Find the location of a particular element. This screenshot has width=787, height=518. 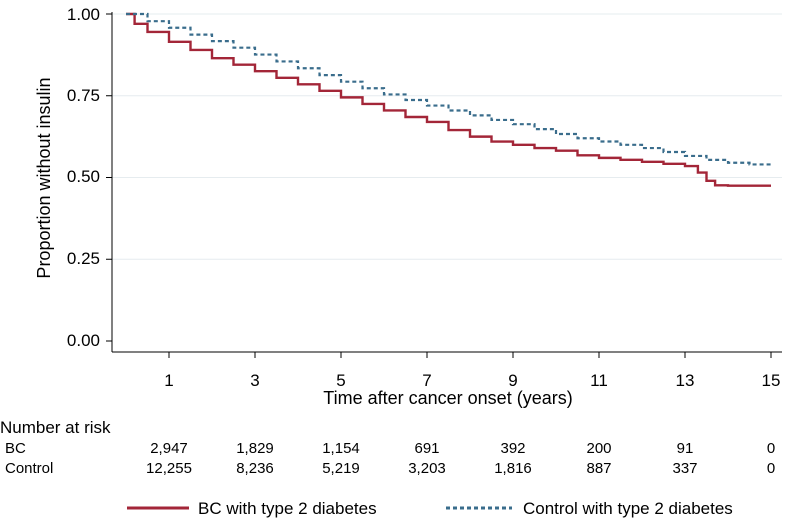

risk-control-t7: 3,203 is located at coordinates (427, 468).